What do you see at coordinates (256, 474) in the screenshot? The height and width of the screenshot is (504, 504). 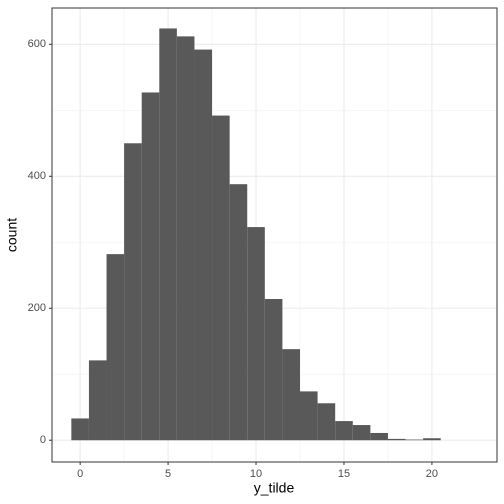 I see `x-tick-label: 10` at bounding box center [256, 474].